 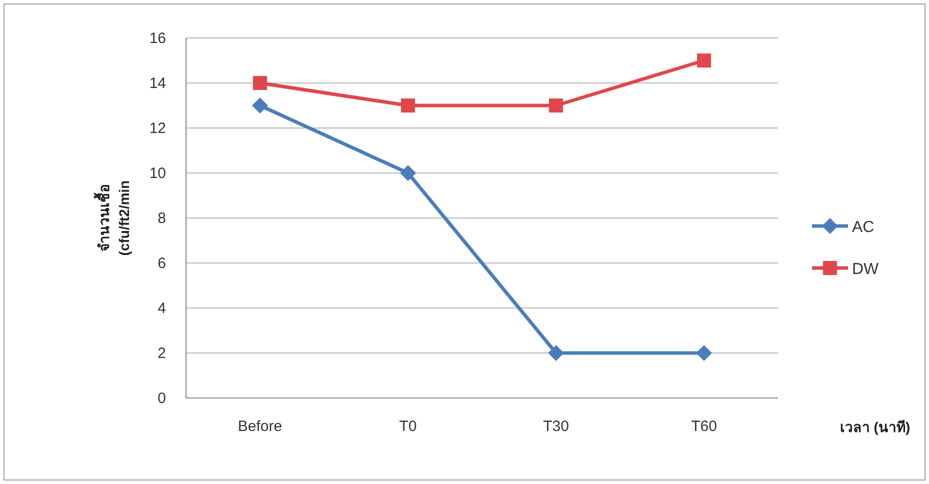 What do you see at coordinates (162, 353) in the screenshot?
I see `y-tick-label: 2` at bounding box center [162, 353].